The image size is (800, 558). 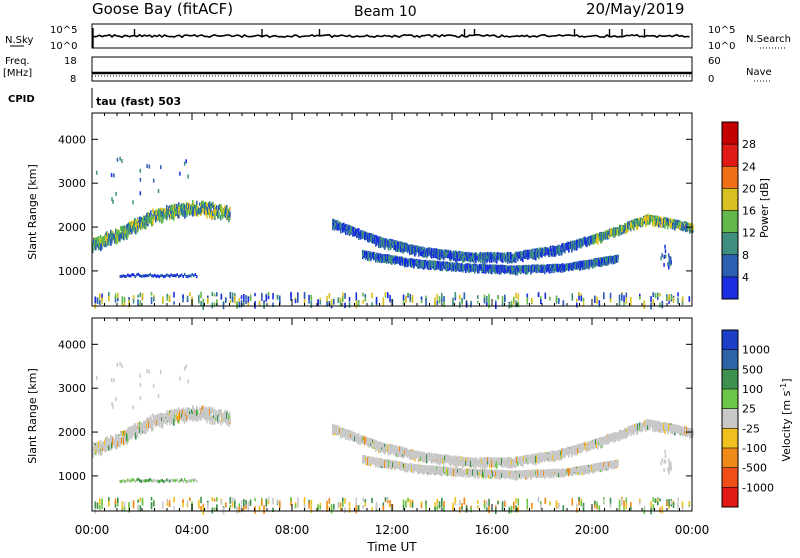 What do you see at coordinates (63, 46) in the screenshot?
I see `nsky-tick-bottom: 10^0` at bounding box center [63, 46].